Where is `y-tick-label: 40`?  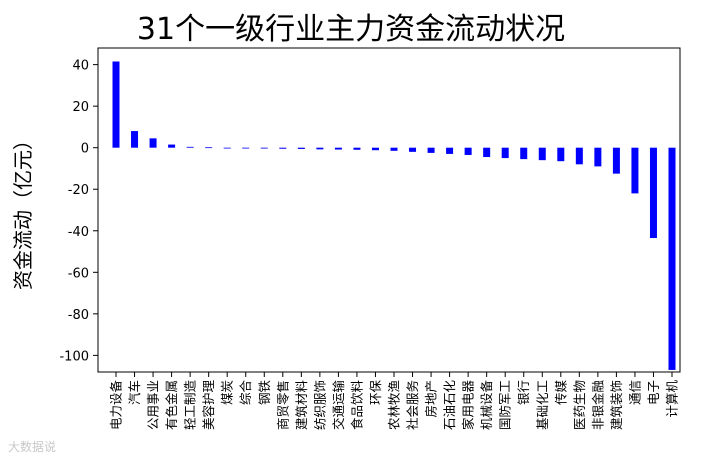 y-tick-label: 40 is located at coordinates (80, 66).